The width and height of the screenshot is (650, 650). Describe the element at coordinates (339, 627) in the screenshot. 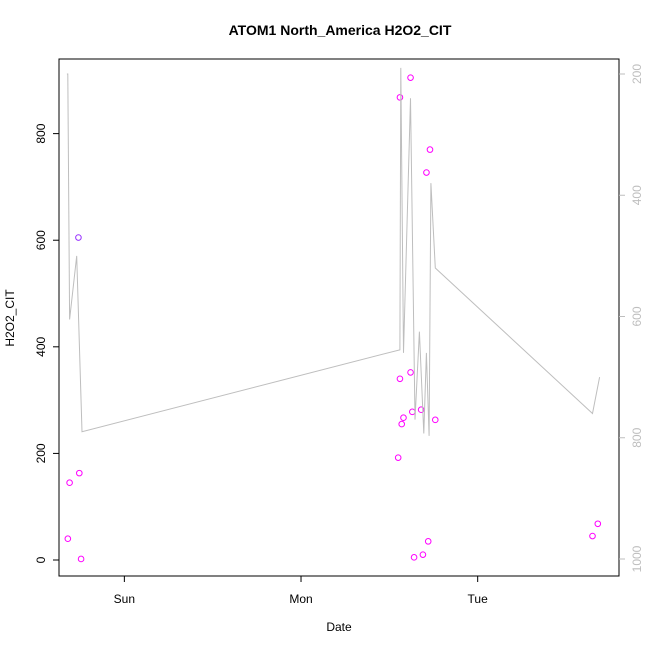

I see `x-axis-label: Date` at that location.